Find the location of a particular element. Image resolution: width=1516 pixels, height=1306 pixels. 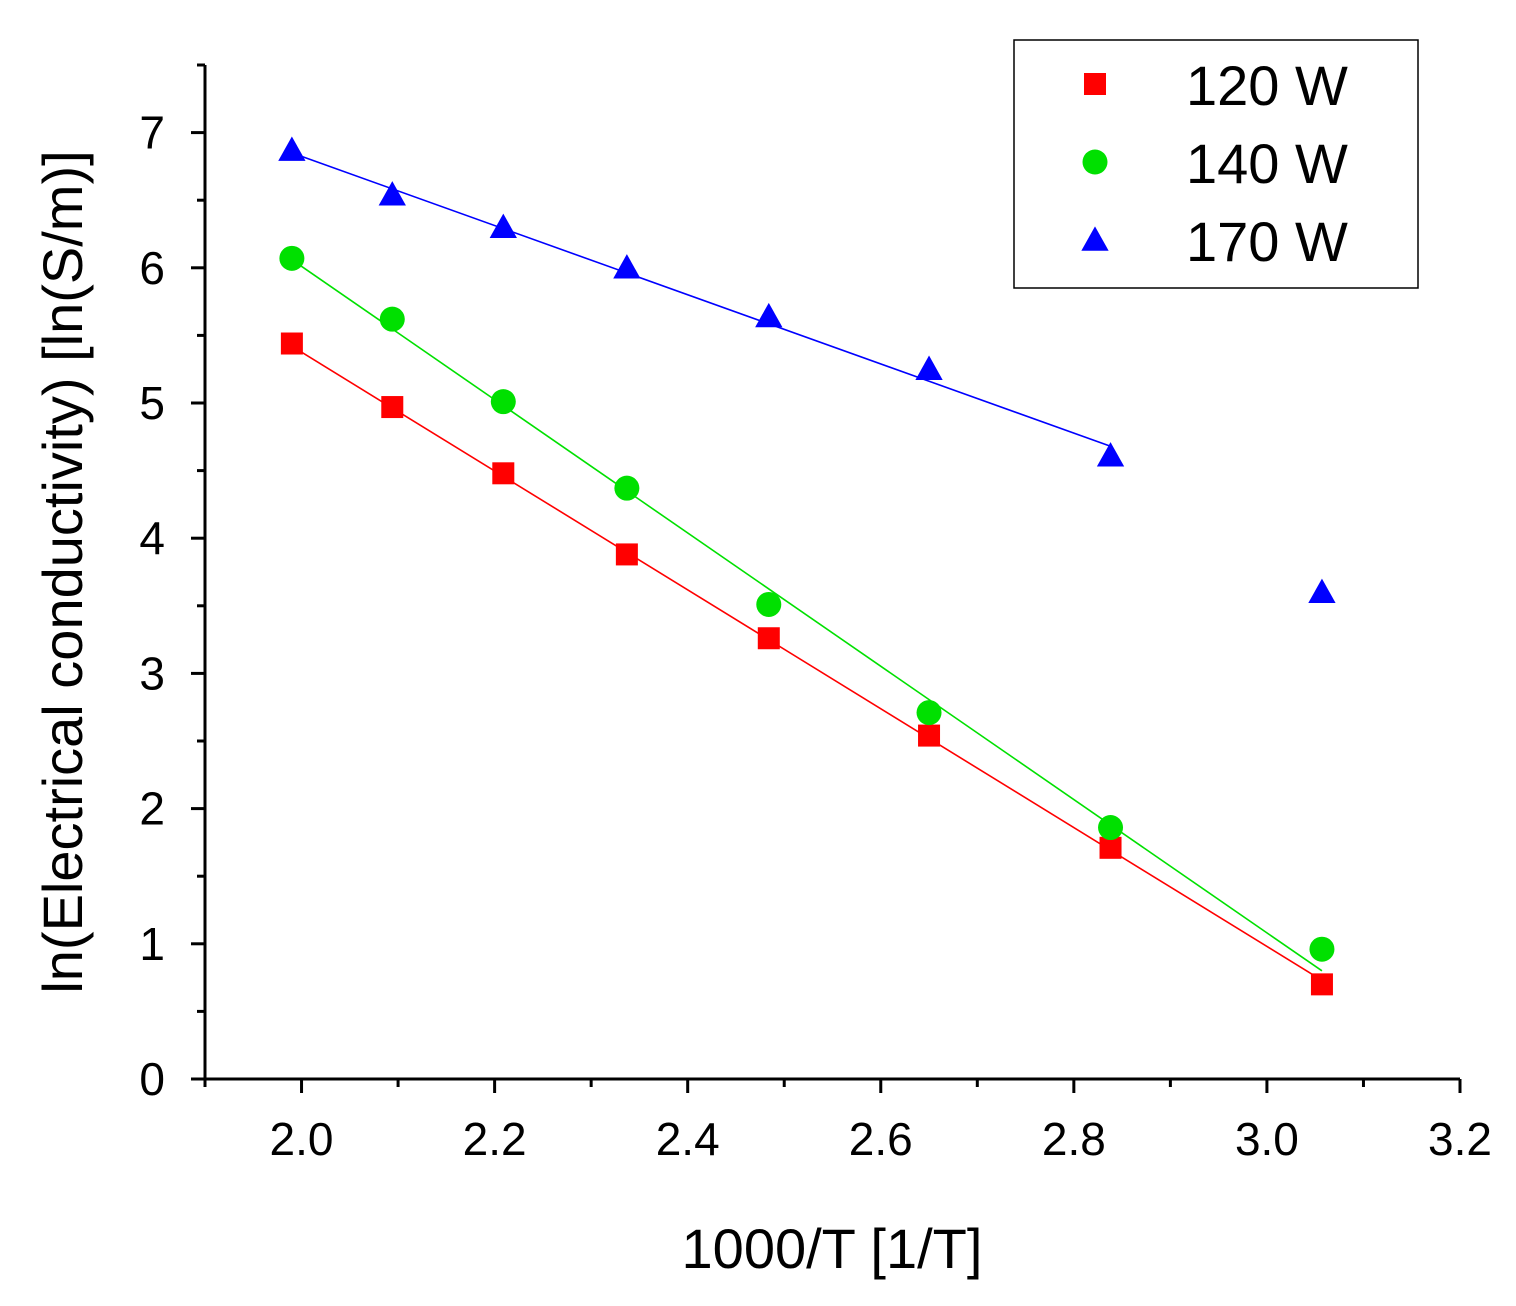

x-tick-label: 2.8 is located at coordinates (1074, 1139).